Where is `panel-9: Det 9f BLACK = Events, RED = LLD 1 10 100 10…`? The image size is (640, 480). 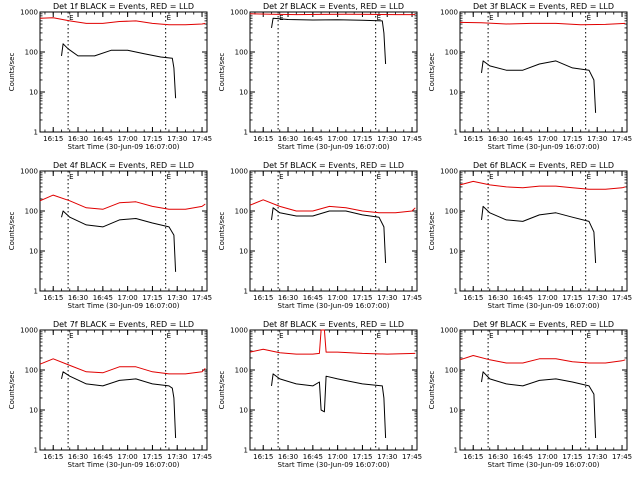 panel-9: Det 9f BLACK = Events, RED = LLD 1 10 100 10… is located at coordinates (530, 394).